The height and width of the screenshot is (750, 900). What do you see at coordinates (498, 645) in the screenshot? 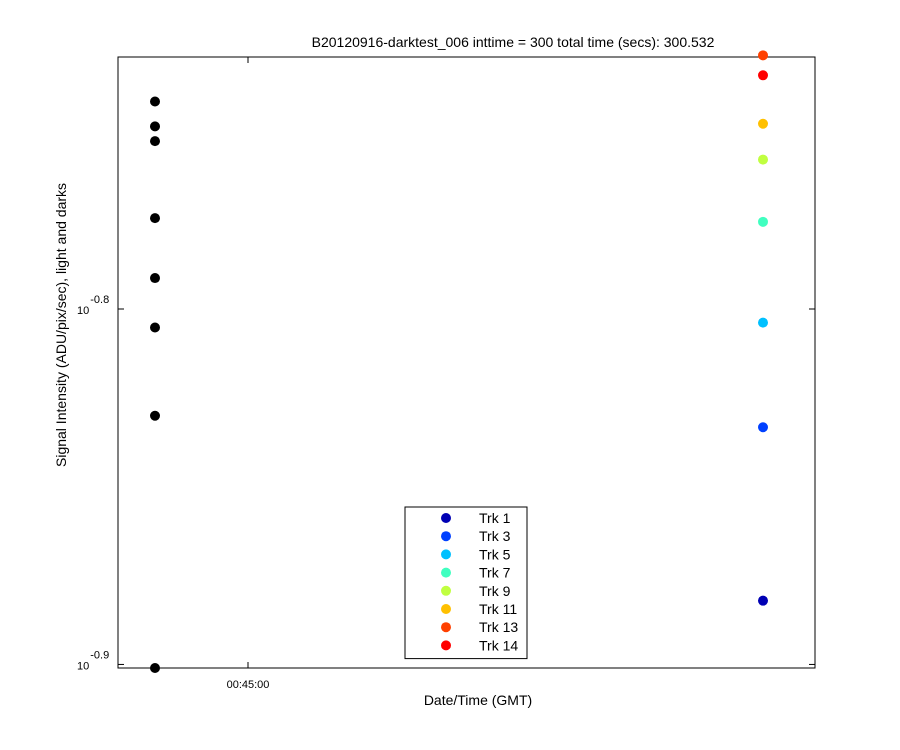
I see `legend-label: Trk 14` at bounding box center [498, 645].